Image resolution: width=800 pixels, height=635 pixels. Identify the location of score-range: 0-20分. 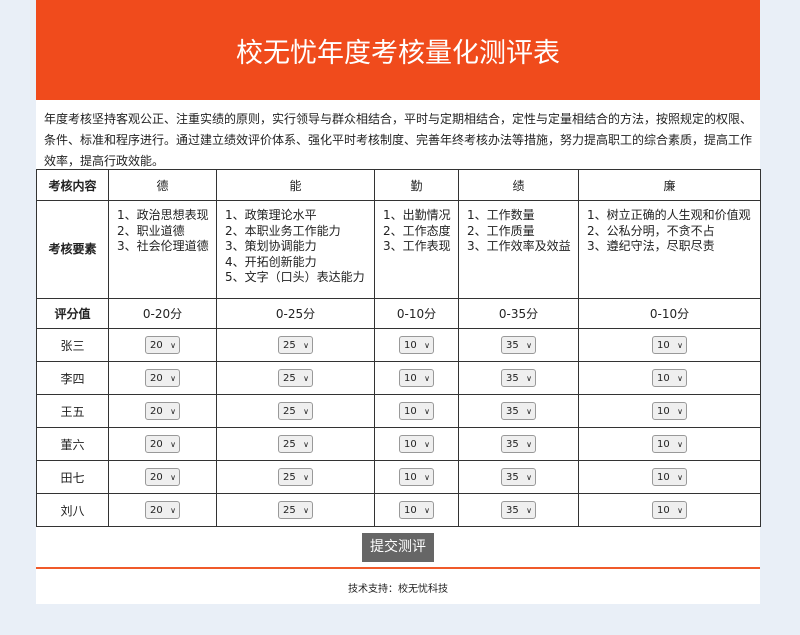
(162, 313).